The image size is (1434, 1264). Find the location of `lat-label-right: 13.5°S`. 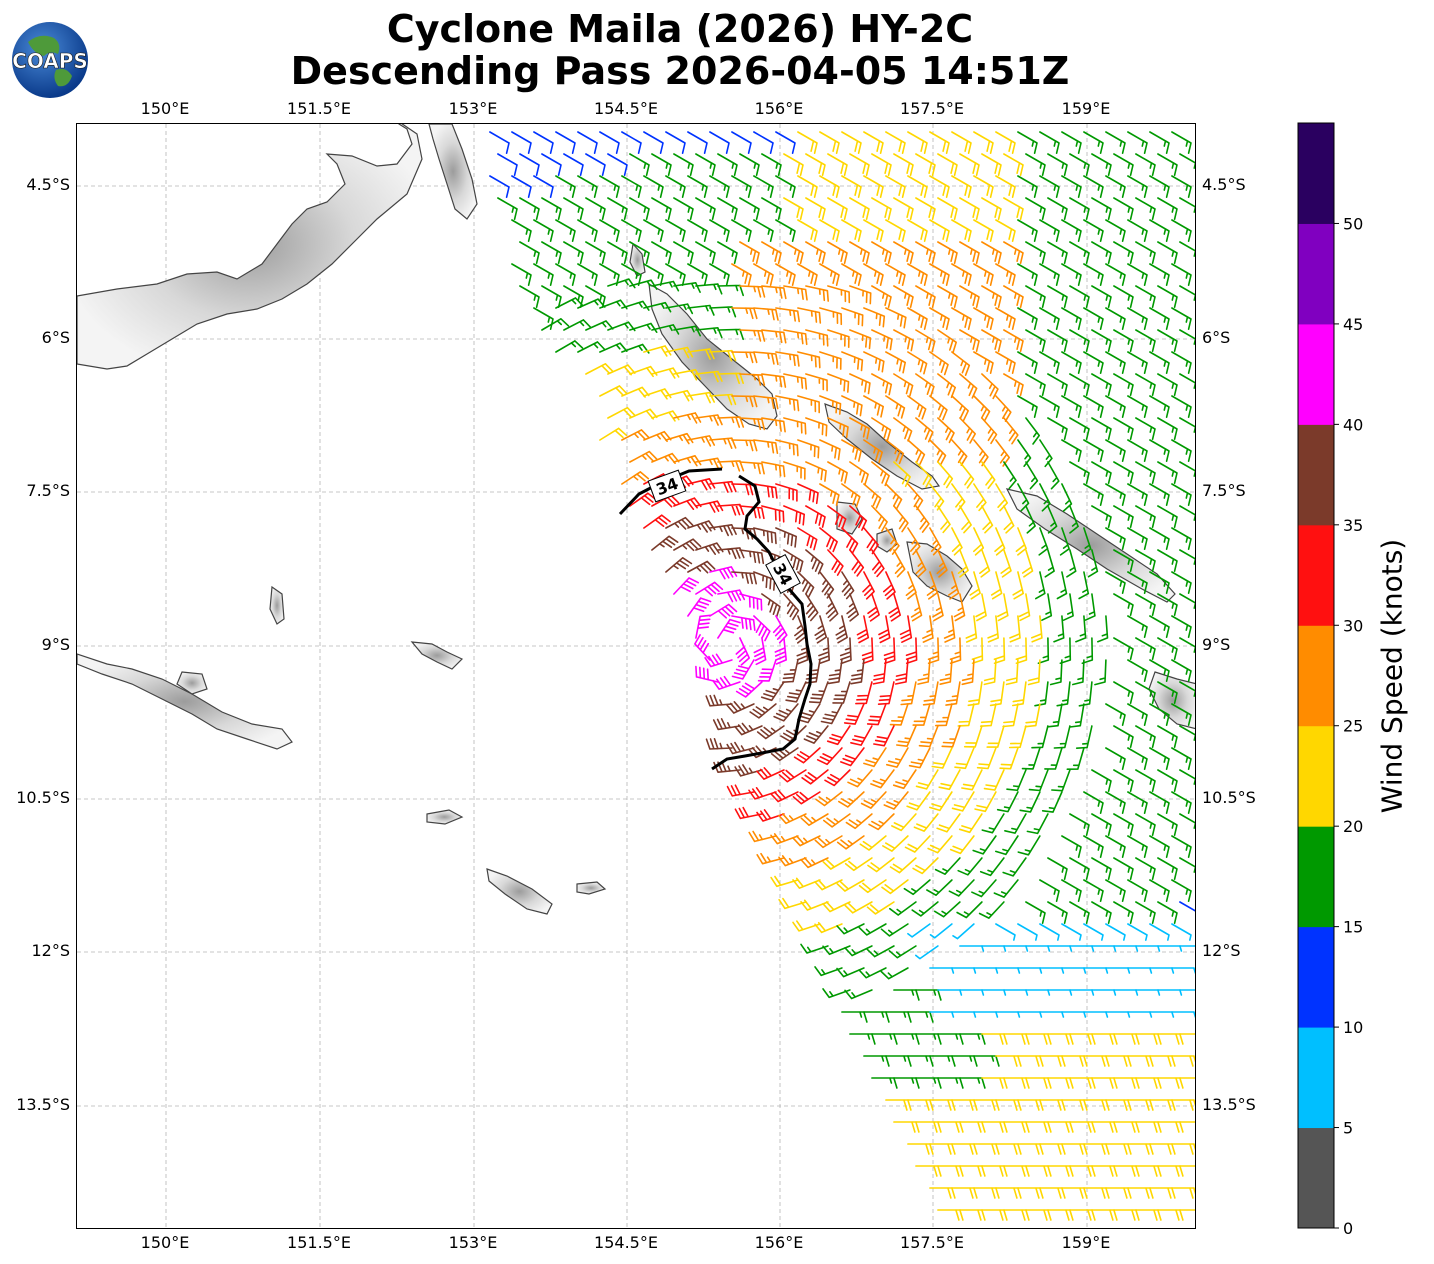

lat-label-right: 13.5°S is located at coordinates (1229, 1104).